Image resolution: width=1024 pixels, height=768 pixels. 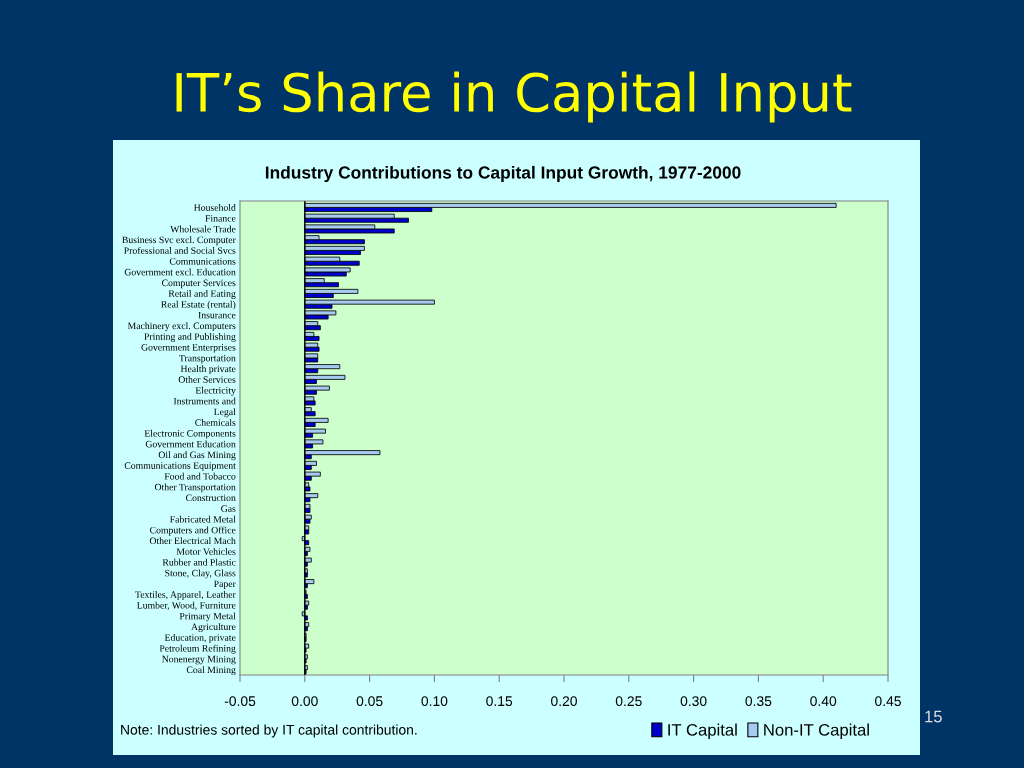 What do you see at coordinates (208, 370) in the screenshot?
I see `y-tick-label: Health private` at bounding box center [208, 370].